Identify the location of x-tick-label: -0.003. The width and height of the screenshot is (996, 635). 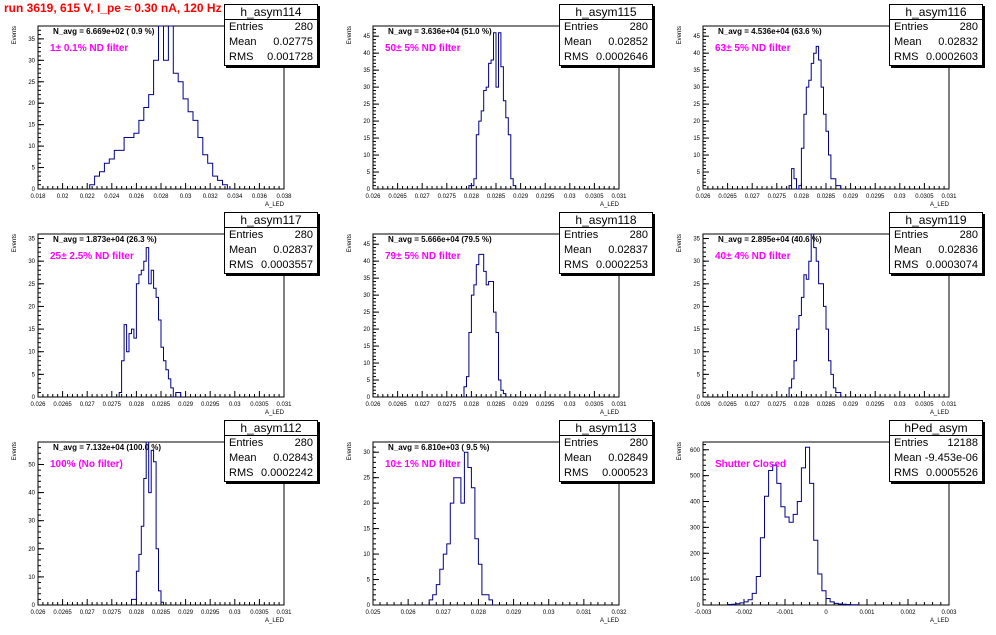
(703, 613).